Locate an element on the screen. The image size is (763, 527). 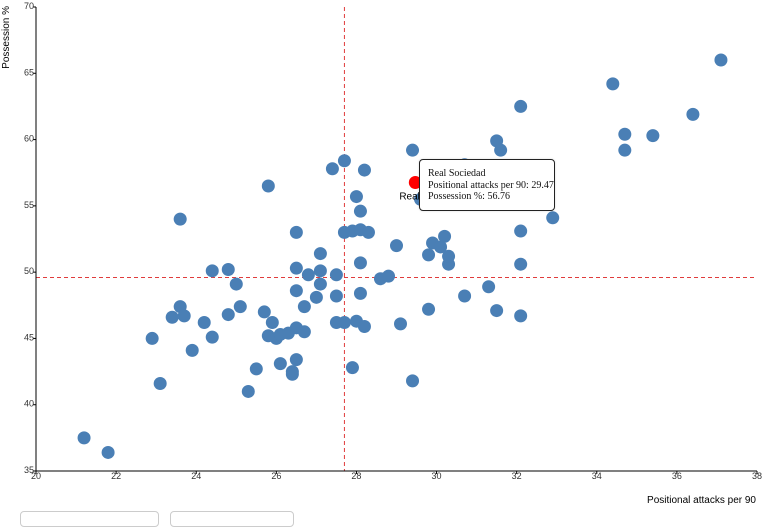
y-tick-label: 50 is located at coordinates (29, 271).